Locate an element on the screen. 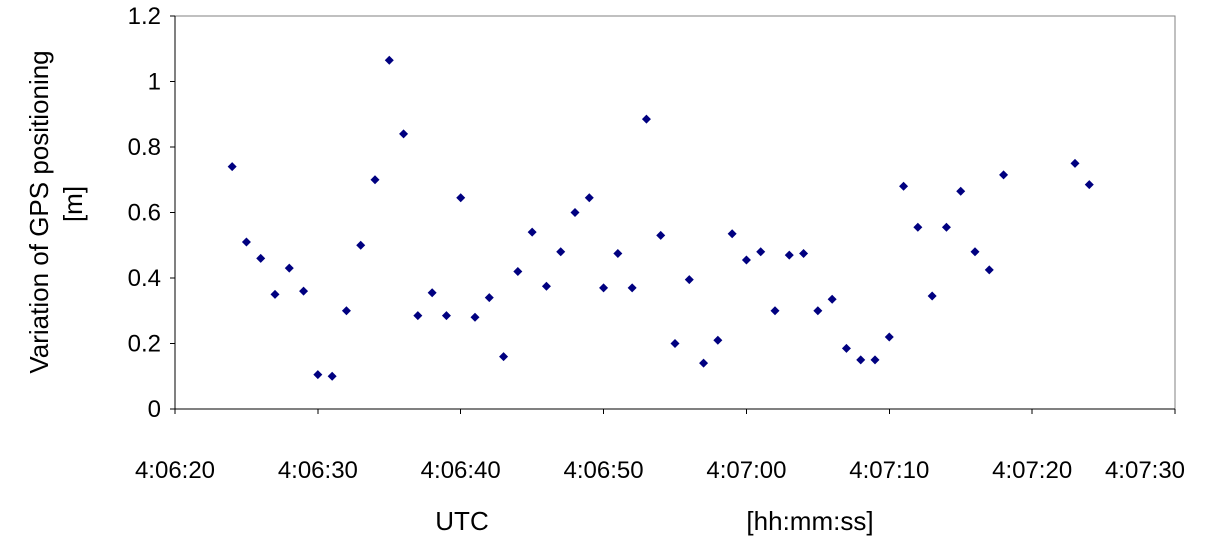 The image size is (1207, 548). x-tick-label: 4:06:40 is located at coordinates (461, 470).